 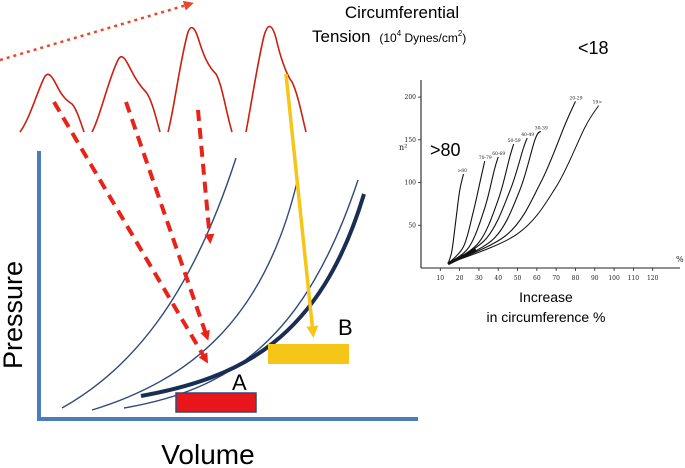 What do you see at coordinates (301, 205) in the screenshot?
I see `yellow-arrow` at bounding box center [301, 205].